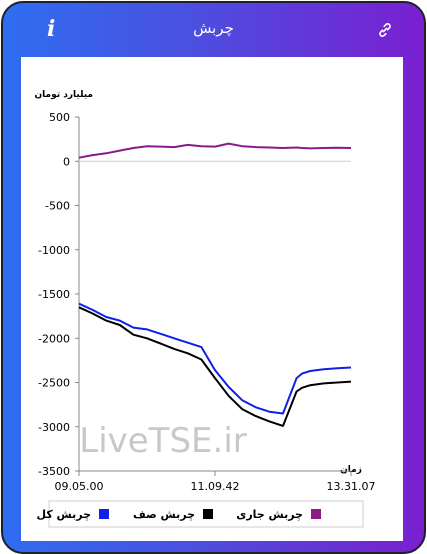 The height and width of the screenshot is (554, 427). What do you see at coordinates (54, 383) in the screenshot?
I see `y-tick-label: -2500` at bounding box center [54, 383].